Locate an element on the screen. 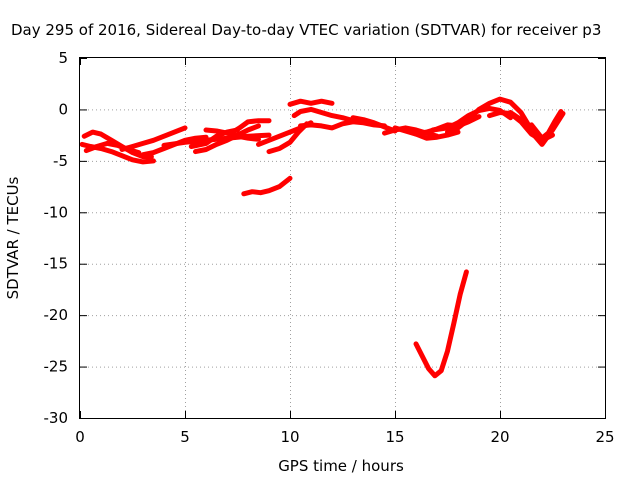 This screenshot has height=480, width=640. x-tick-label: 10 is located at coordinates (289, 437).